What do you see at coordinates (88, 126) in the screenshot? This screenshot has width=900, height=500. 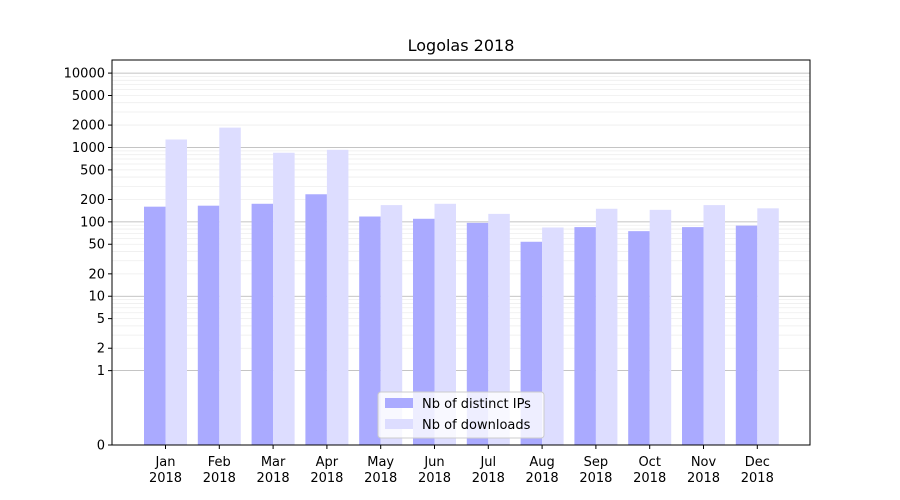 I see `y-tick-label: 2000` at bounding box center [88, 126].